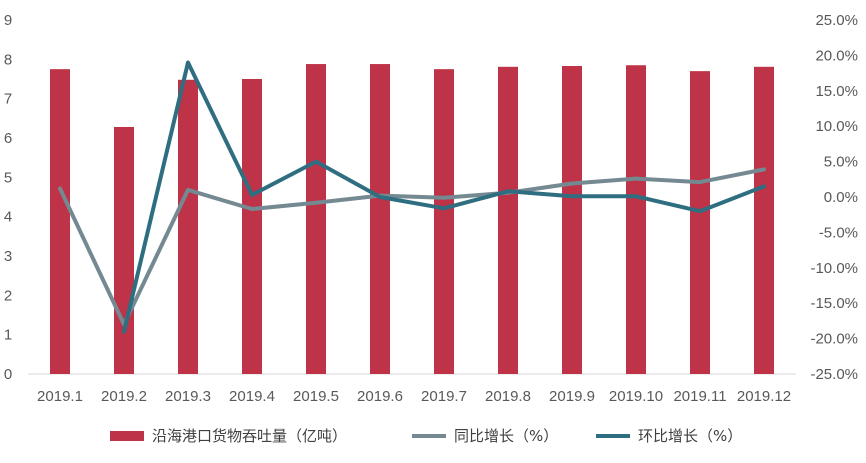 The image size is (866, 463). I want to click on x-tick-label: 2019.8, so click(508, 396).